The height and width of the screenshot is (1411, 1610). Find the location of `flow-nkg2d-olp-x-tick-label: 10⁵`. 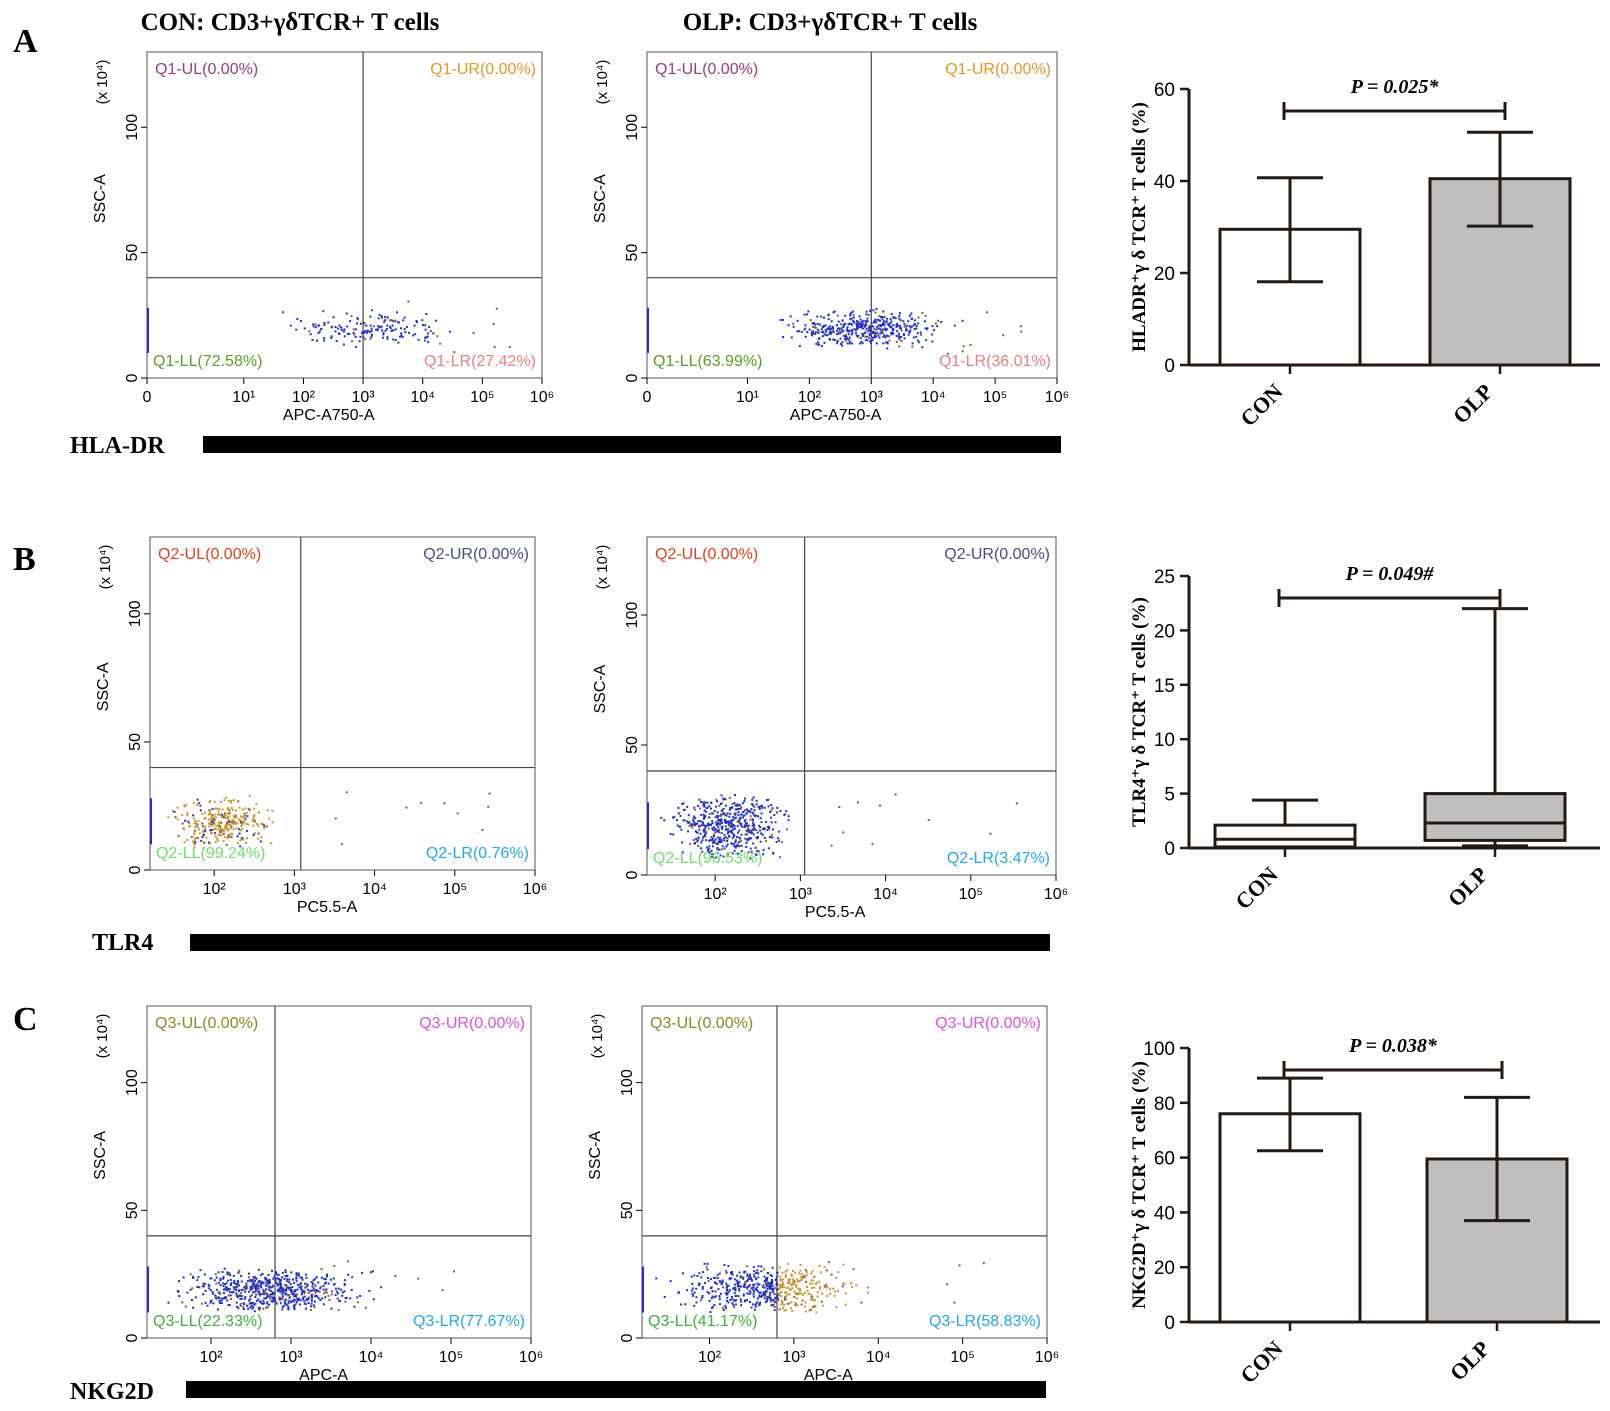

flow-nkg2d-olp-x-tick-label: 10⁵ is located at coordinates (962, 1357).